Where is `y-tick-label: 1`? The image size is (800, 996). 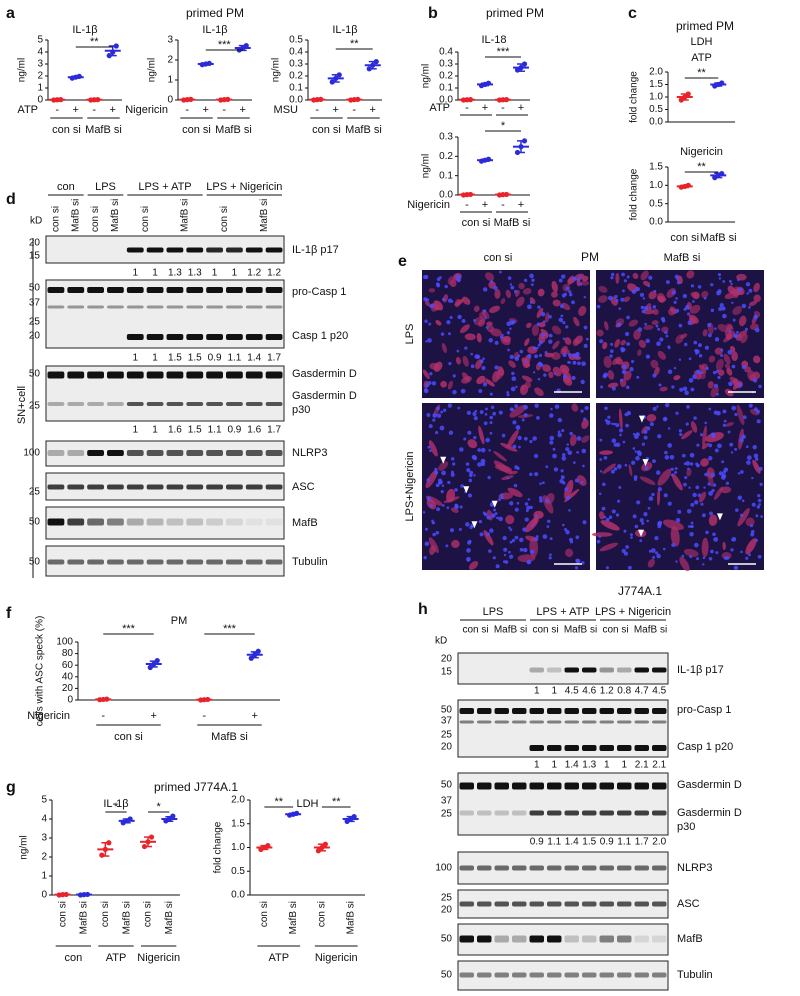
y-tick-label: 1 is located at coordinates (170, 80).